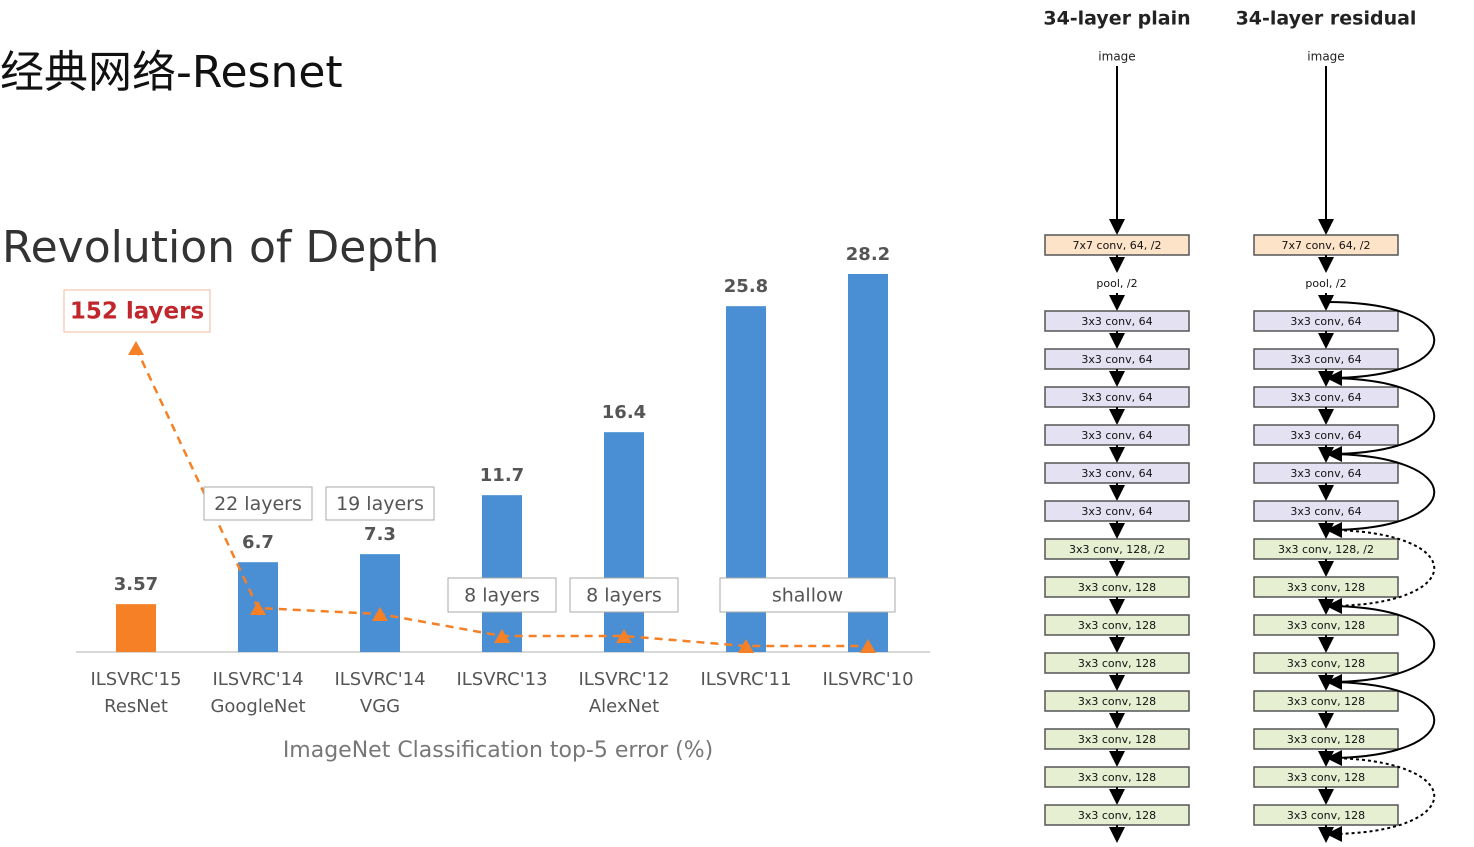  Describe the element at coordinates (867, 679) in the screenshot. I see `x-tick-label: ILSVRC'10` at that location.